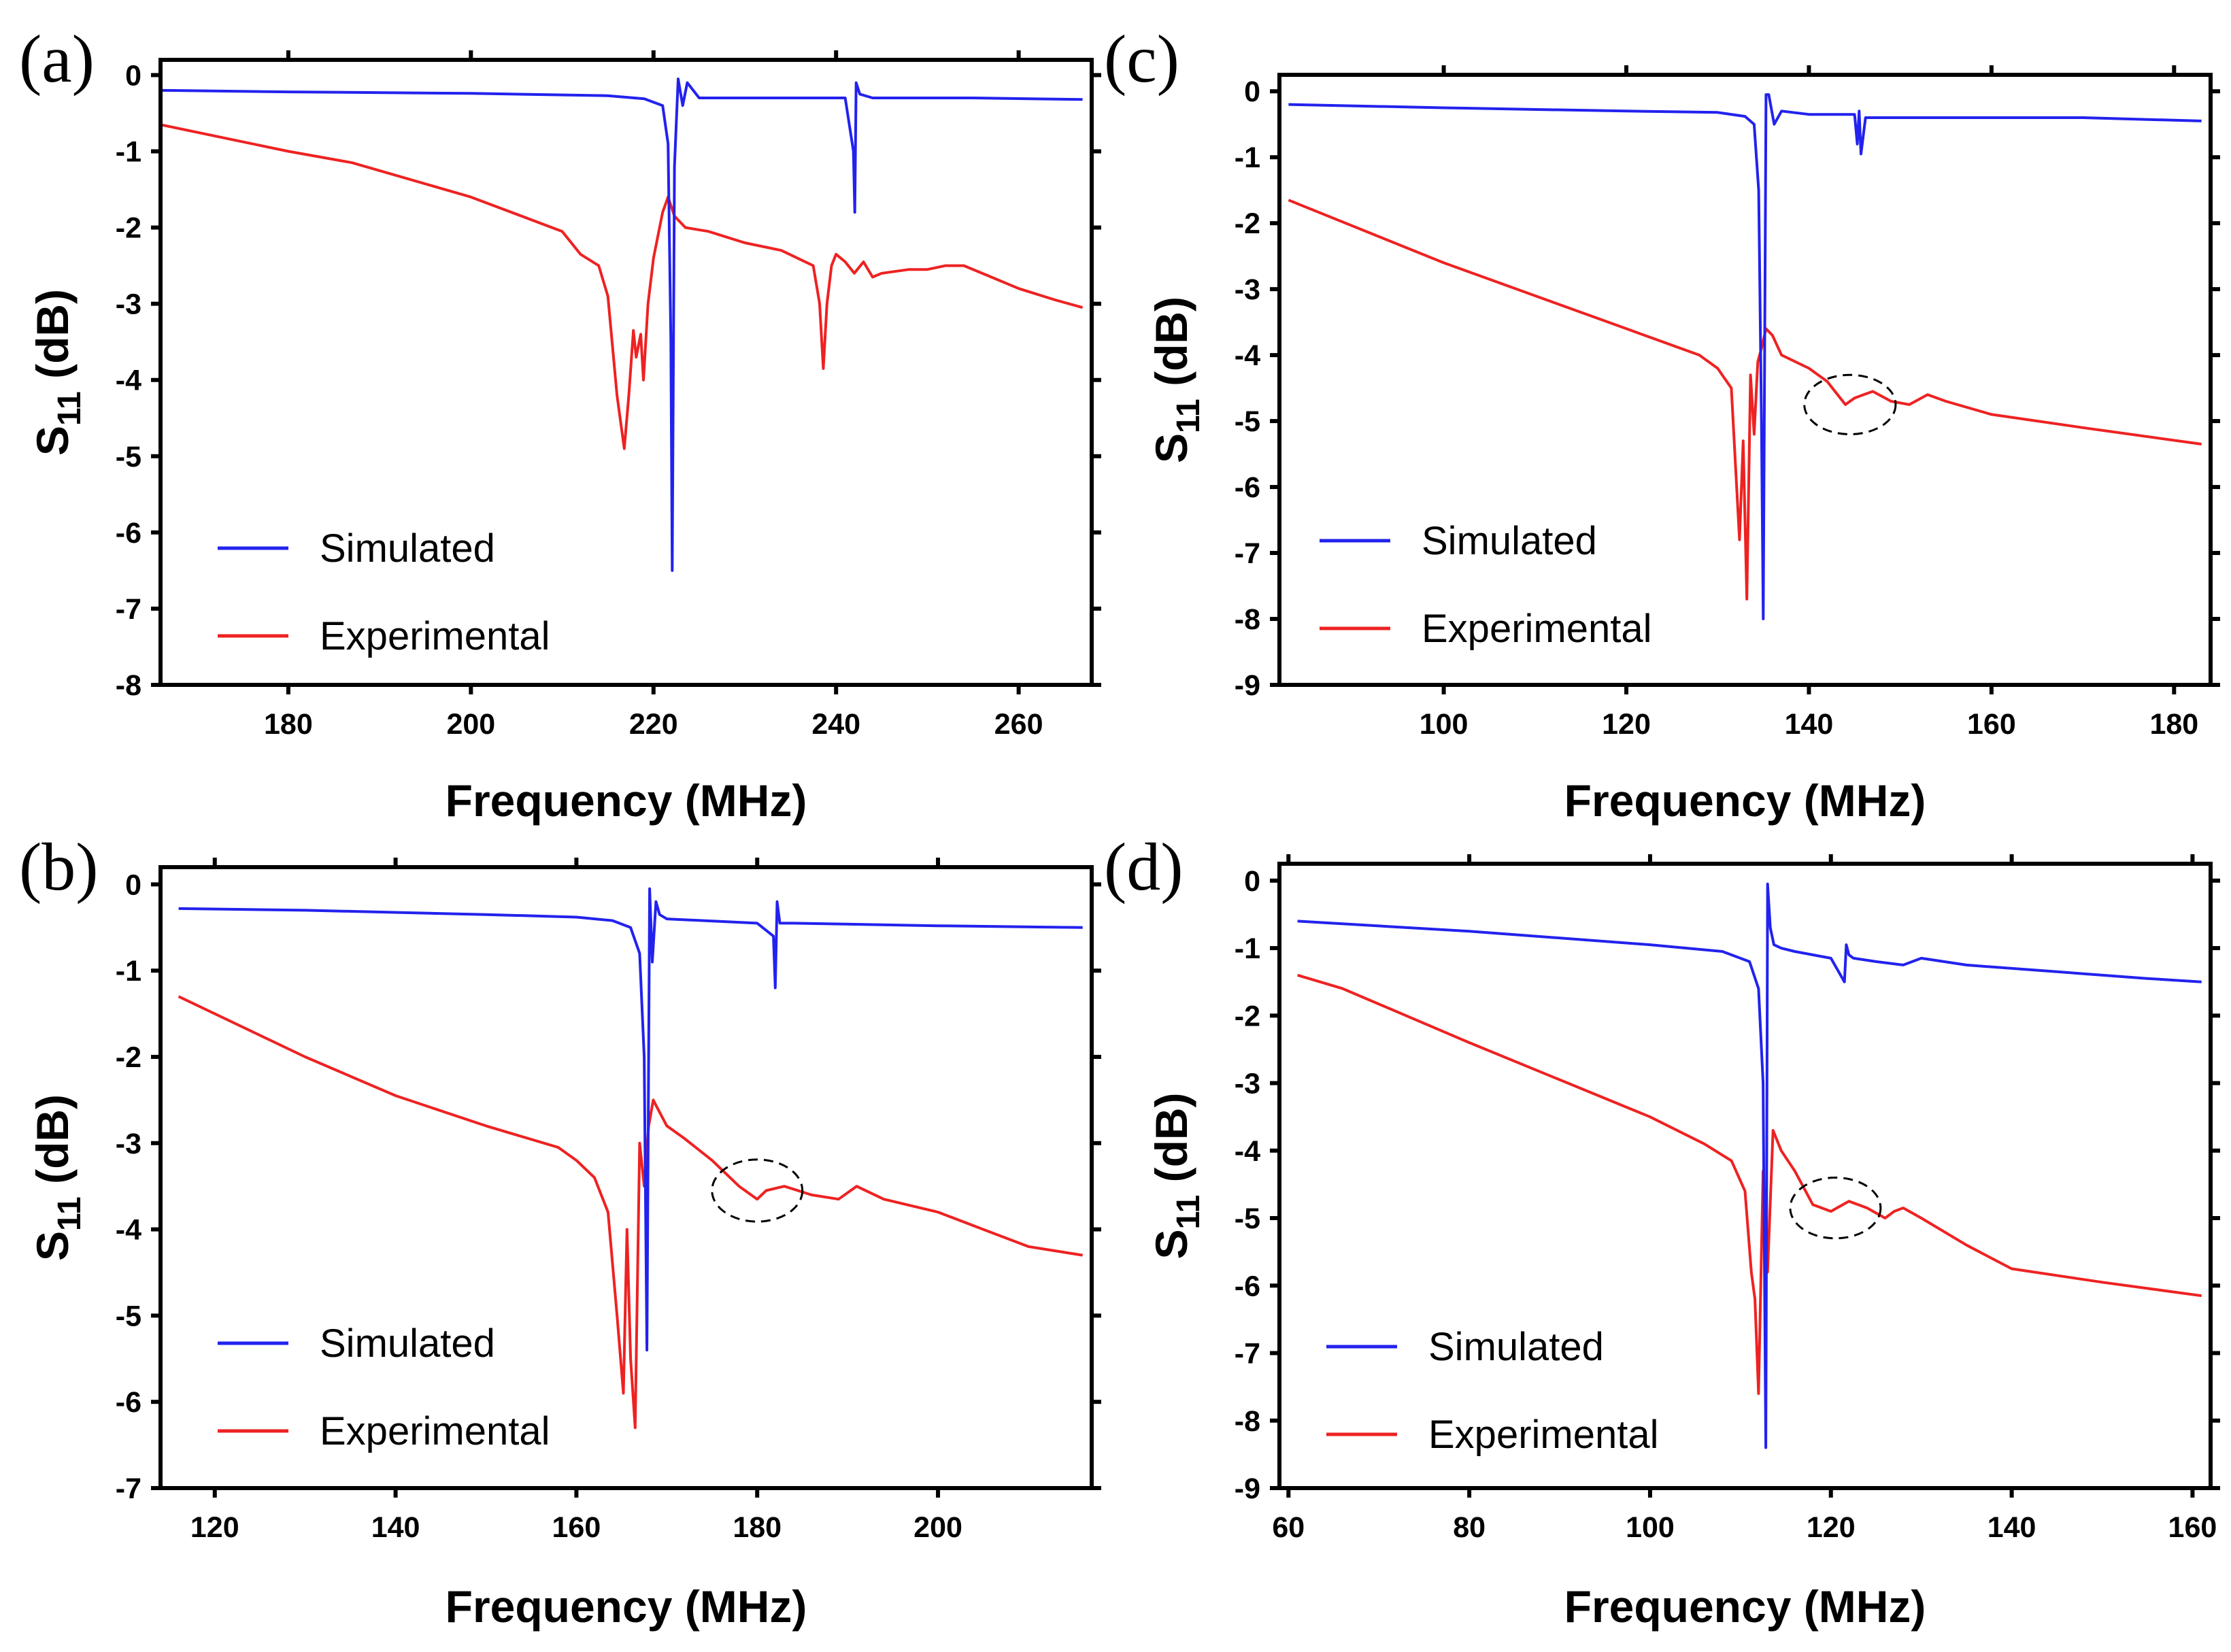 This screenshot has width=2231, height=1652. I want to click on x-tick-label: 60, so click(1288, 1528).